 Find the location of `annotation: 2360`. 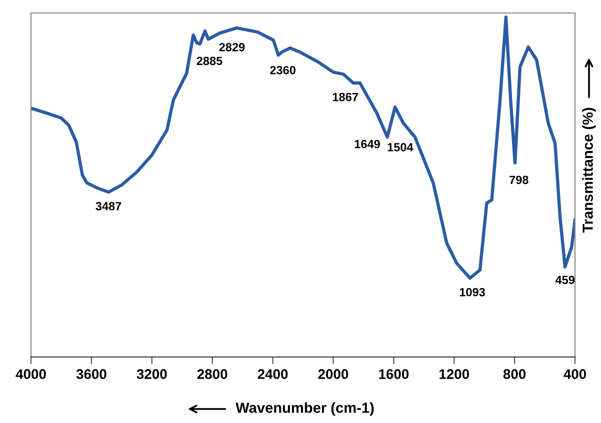

annotation: 2360 is located at coordinates (283, 70).